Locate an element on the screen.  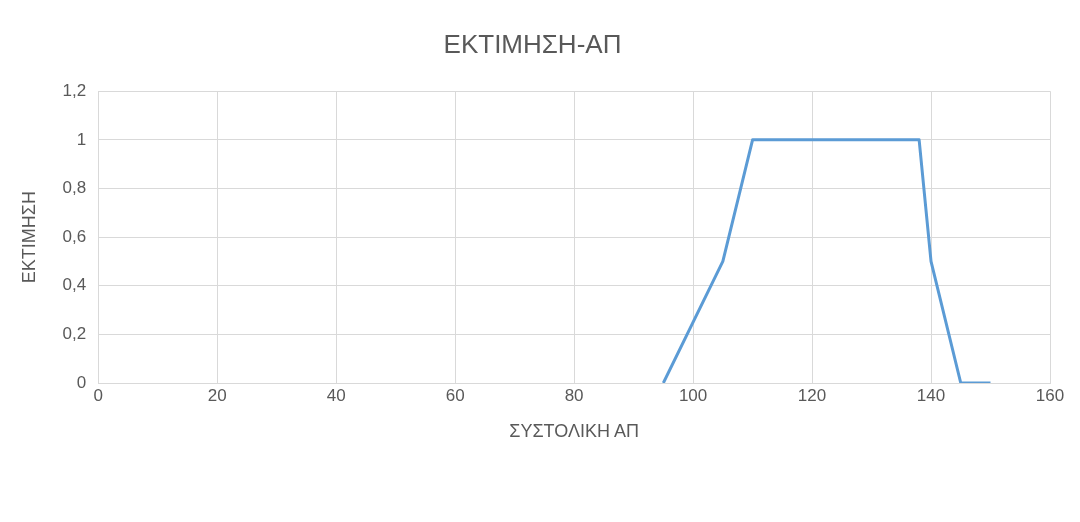
y-tick-label: 1 is located at coordinates (81, 139).